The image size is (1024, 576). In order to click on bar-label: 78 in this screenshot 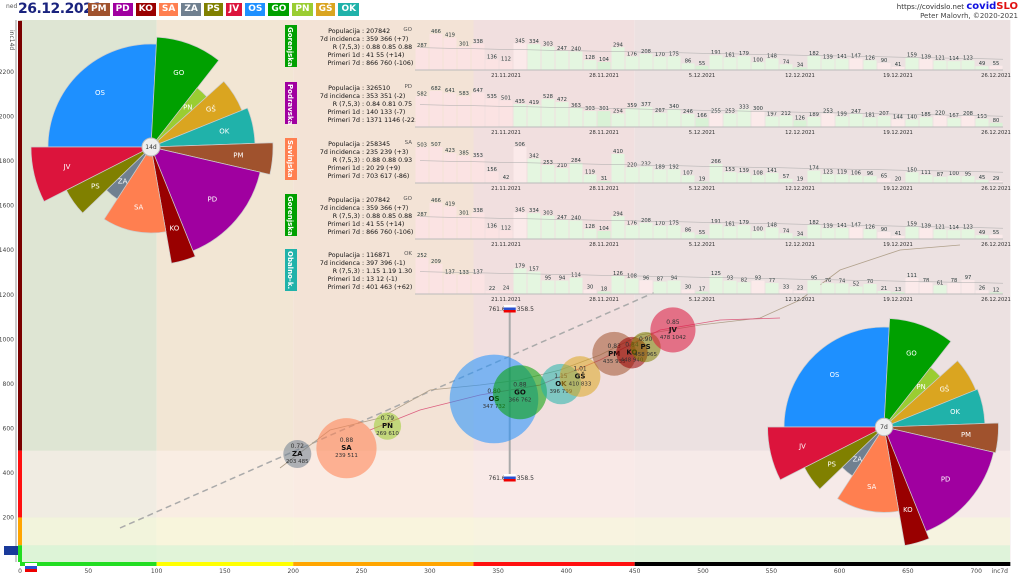, I will do `click(926, 281)`.